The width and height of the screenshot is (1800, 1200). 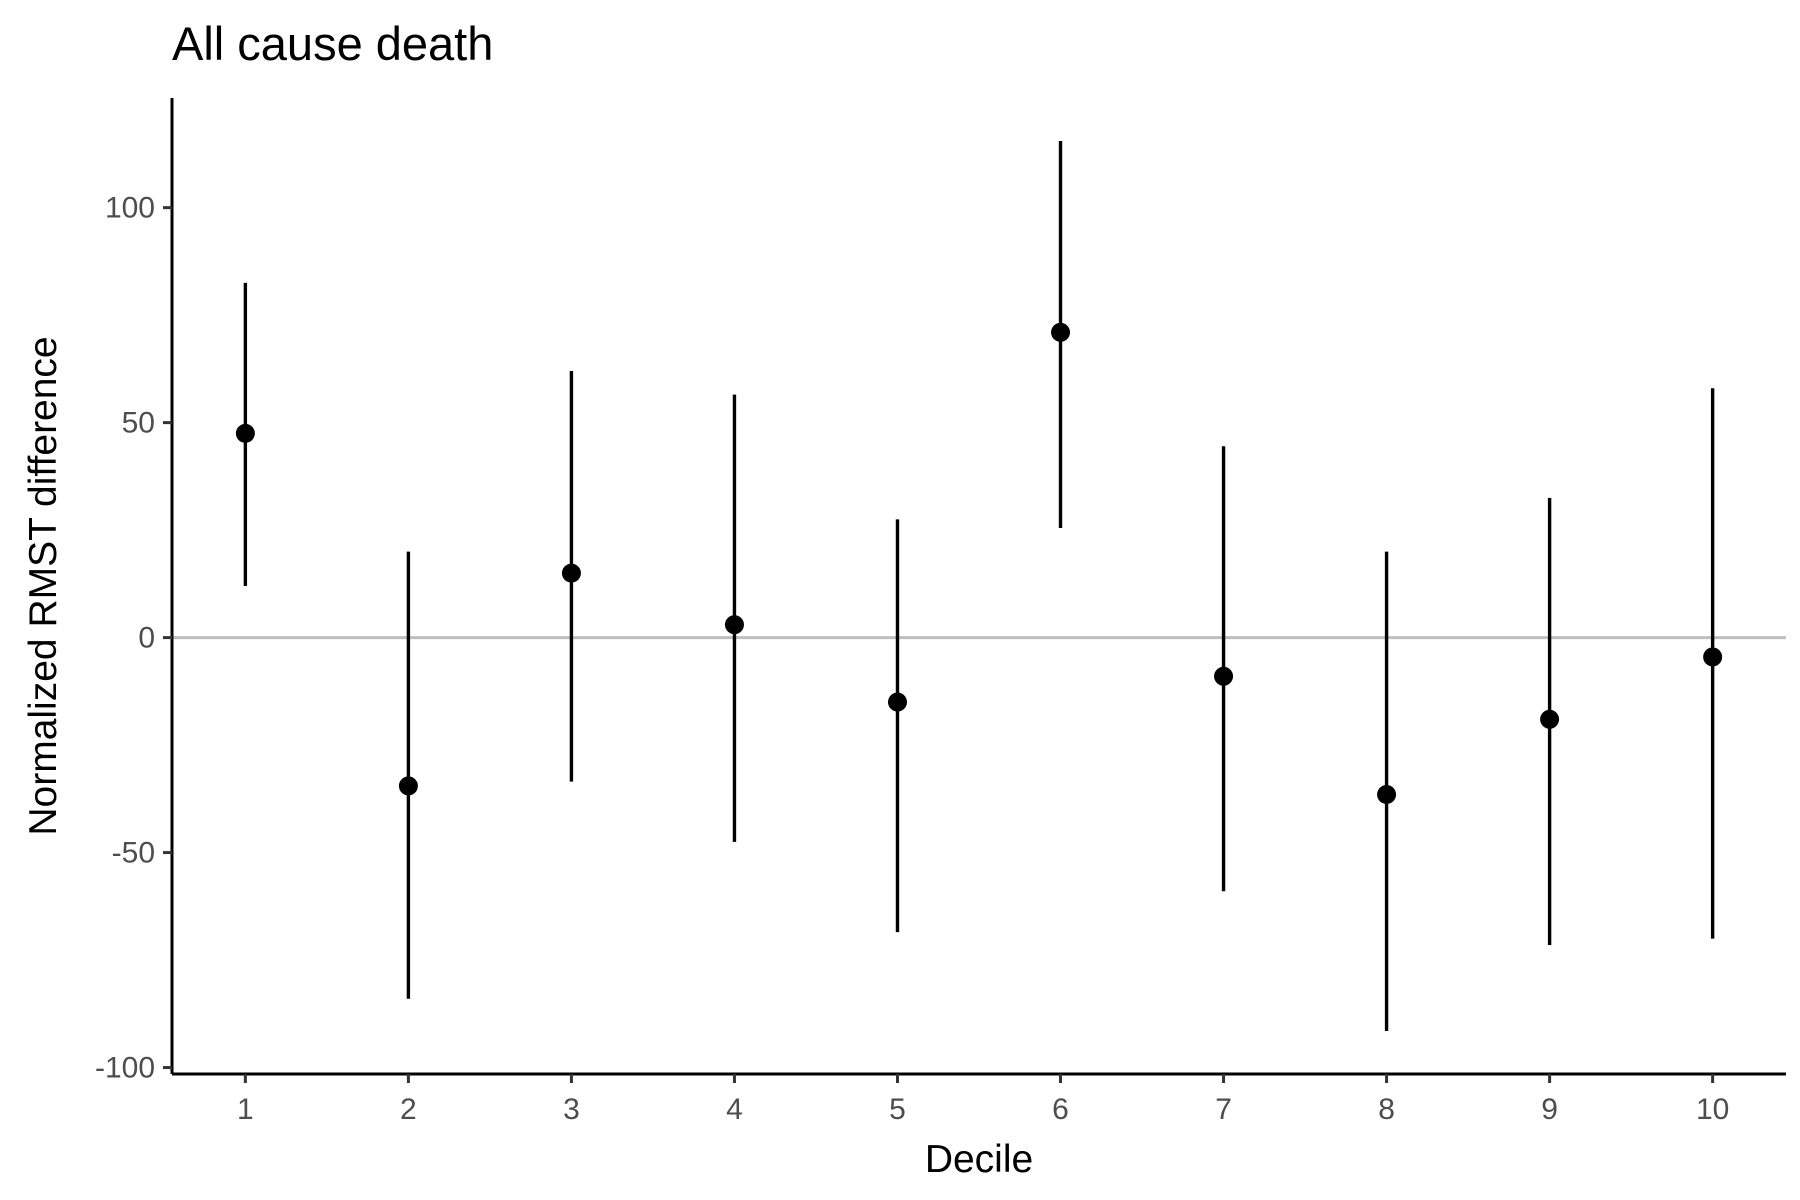 What do you see at coordinates (146, 638) in the screenshot?
I see `y-tick-label: 0` at bounding box center [146, 638].